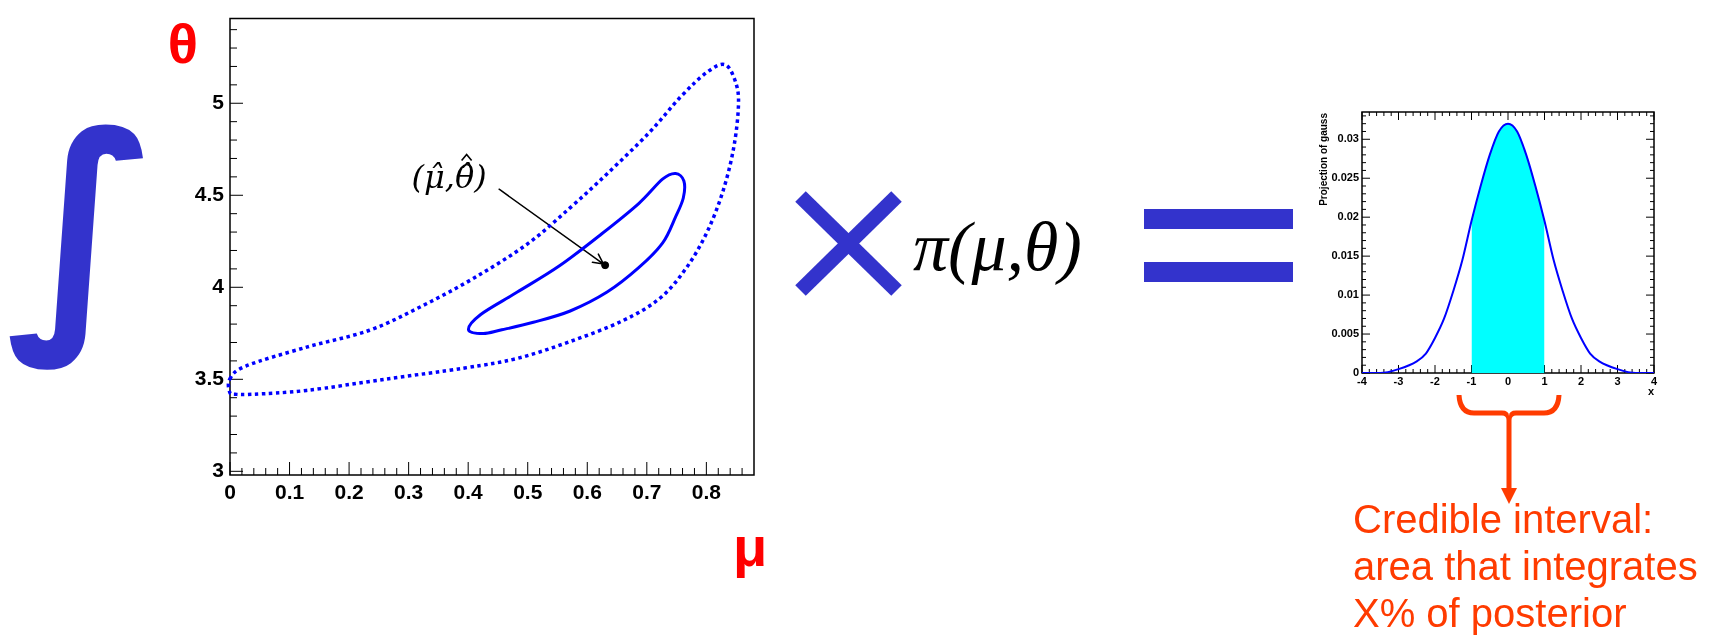 This screenshot has height=641, width=1721. What do you see at coordinates (1348, 294) in the screenshot?
I see `y-tick-label: 0.01` at bounding box center [1348, 294].